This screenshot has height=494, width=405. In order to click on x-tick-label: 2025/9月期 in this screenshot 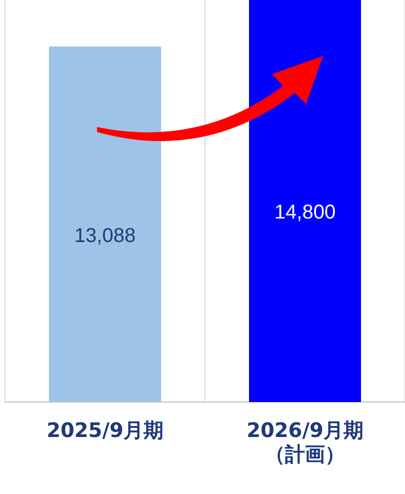, I will do `click(105, 430)`.